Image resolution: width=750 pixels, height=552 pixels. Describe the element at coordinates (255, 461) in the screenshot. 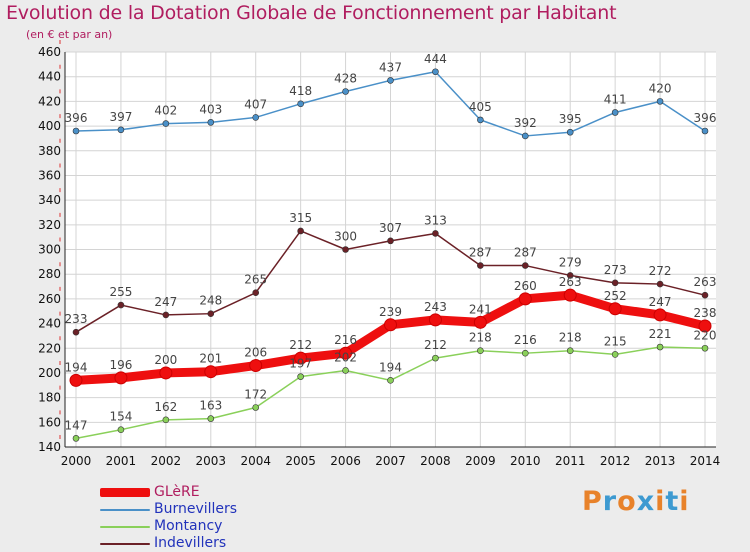

I see `x-tick-label: 2004` at that location.